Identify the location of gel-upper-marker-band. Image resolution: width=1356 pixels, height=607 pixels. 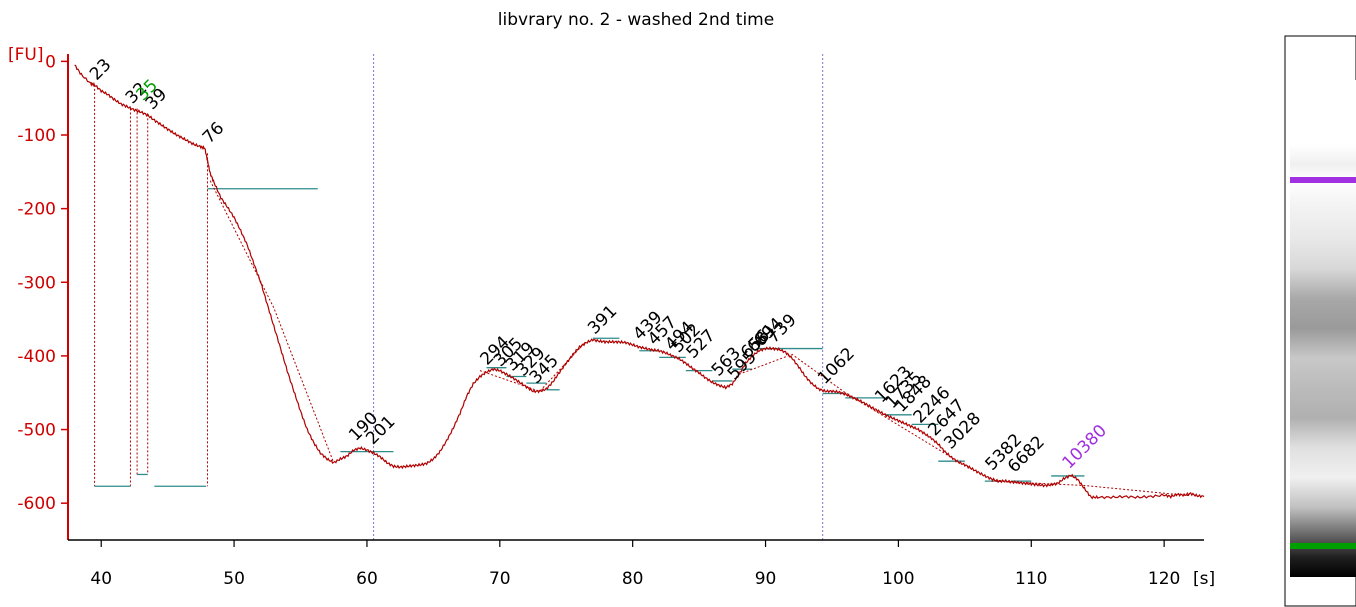
(1323, 180).